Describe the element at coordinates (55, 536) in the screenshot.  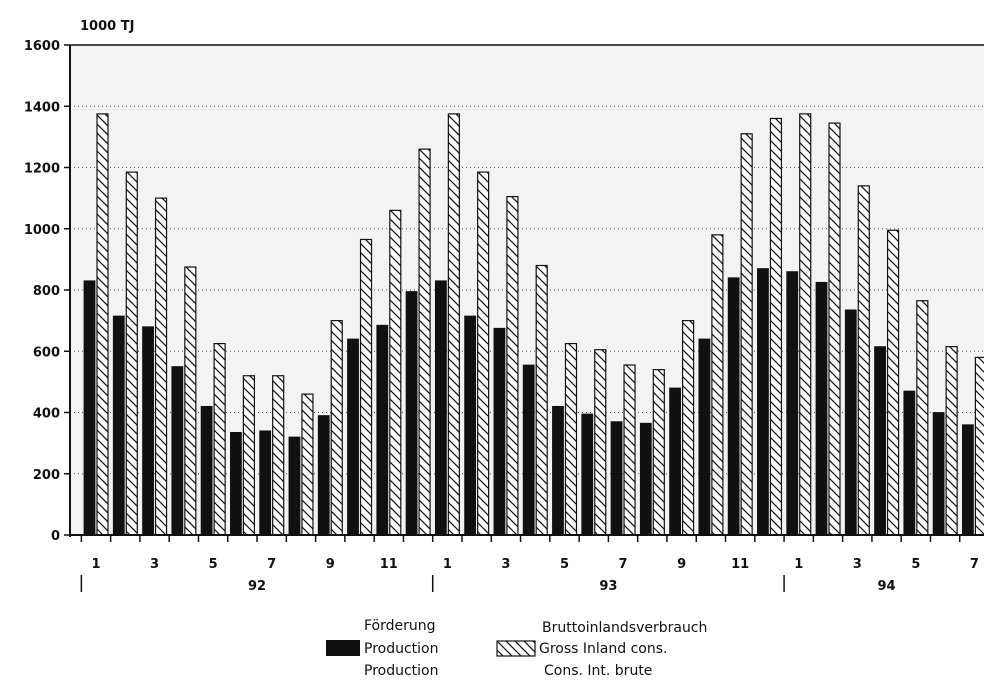
I see `y-tick-label: 0` at that location.